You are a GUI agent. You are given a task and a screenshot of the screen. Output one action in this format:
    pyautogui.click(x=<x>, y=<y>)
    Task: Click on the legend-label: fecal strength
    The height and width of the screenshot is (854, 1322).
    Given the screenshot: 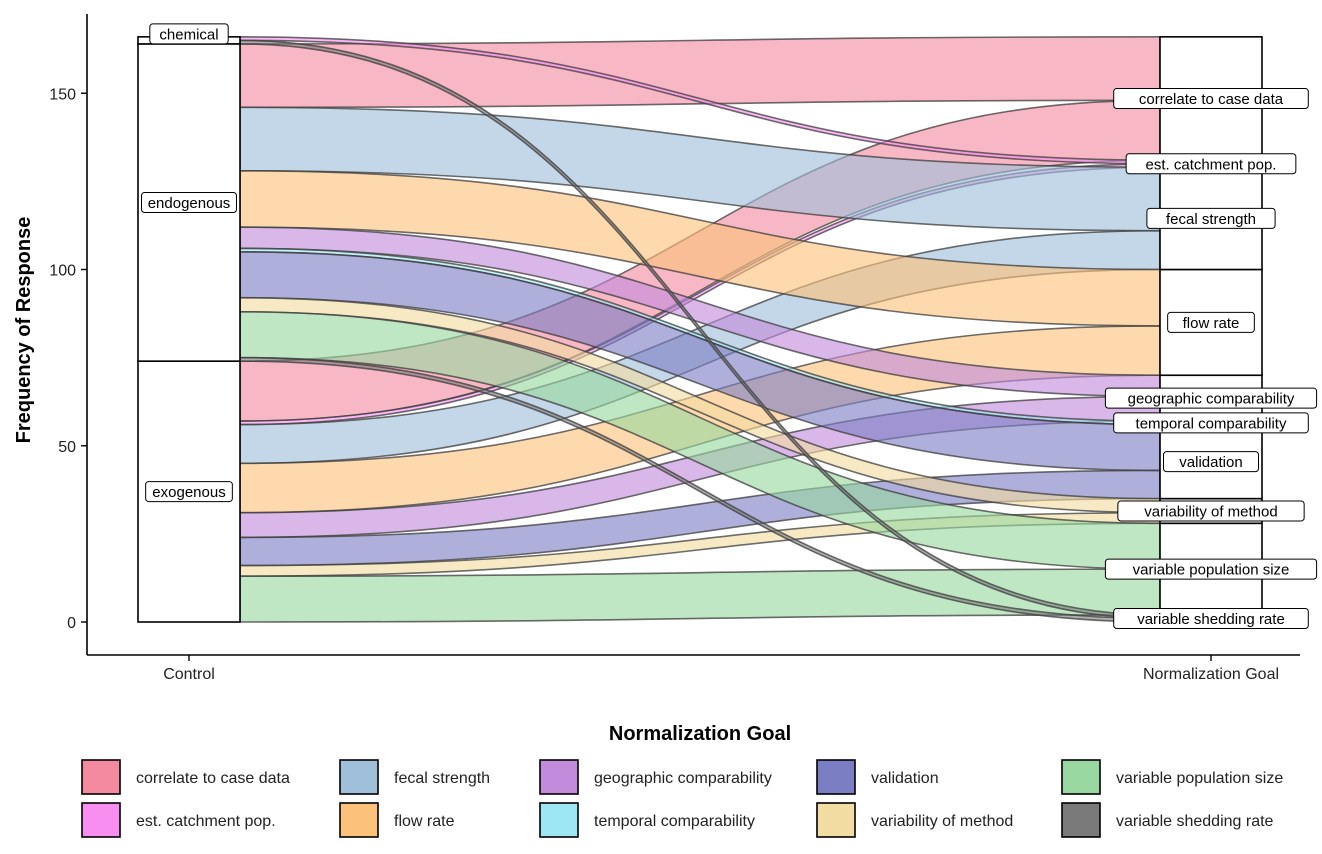 What is the action you would take?
    pyautogui.click(x=442, y=778)
    